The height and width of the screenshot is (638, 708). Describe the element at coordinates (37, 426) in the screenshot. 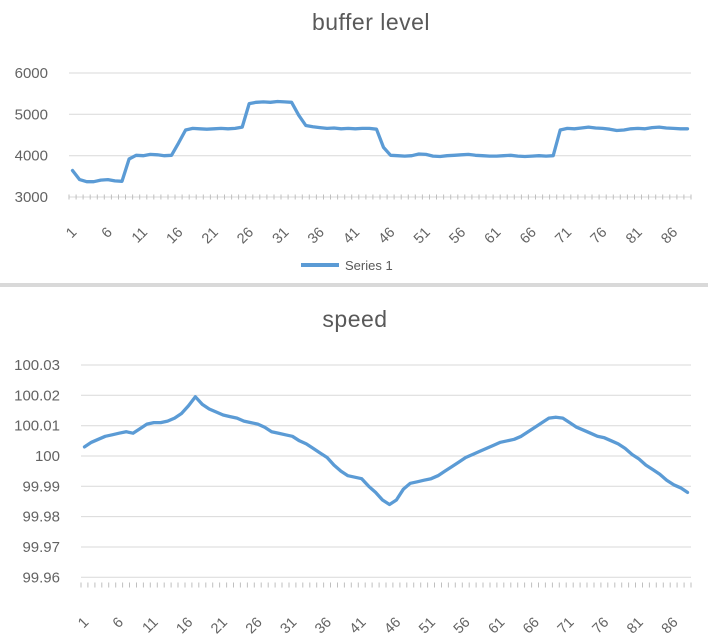

I see `y-axis-tick-label: 100.01` at that location.